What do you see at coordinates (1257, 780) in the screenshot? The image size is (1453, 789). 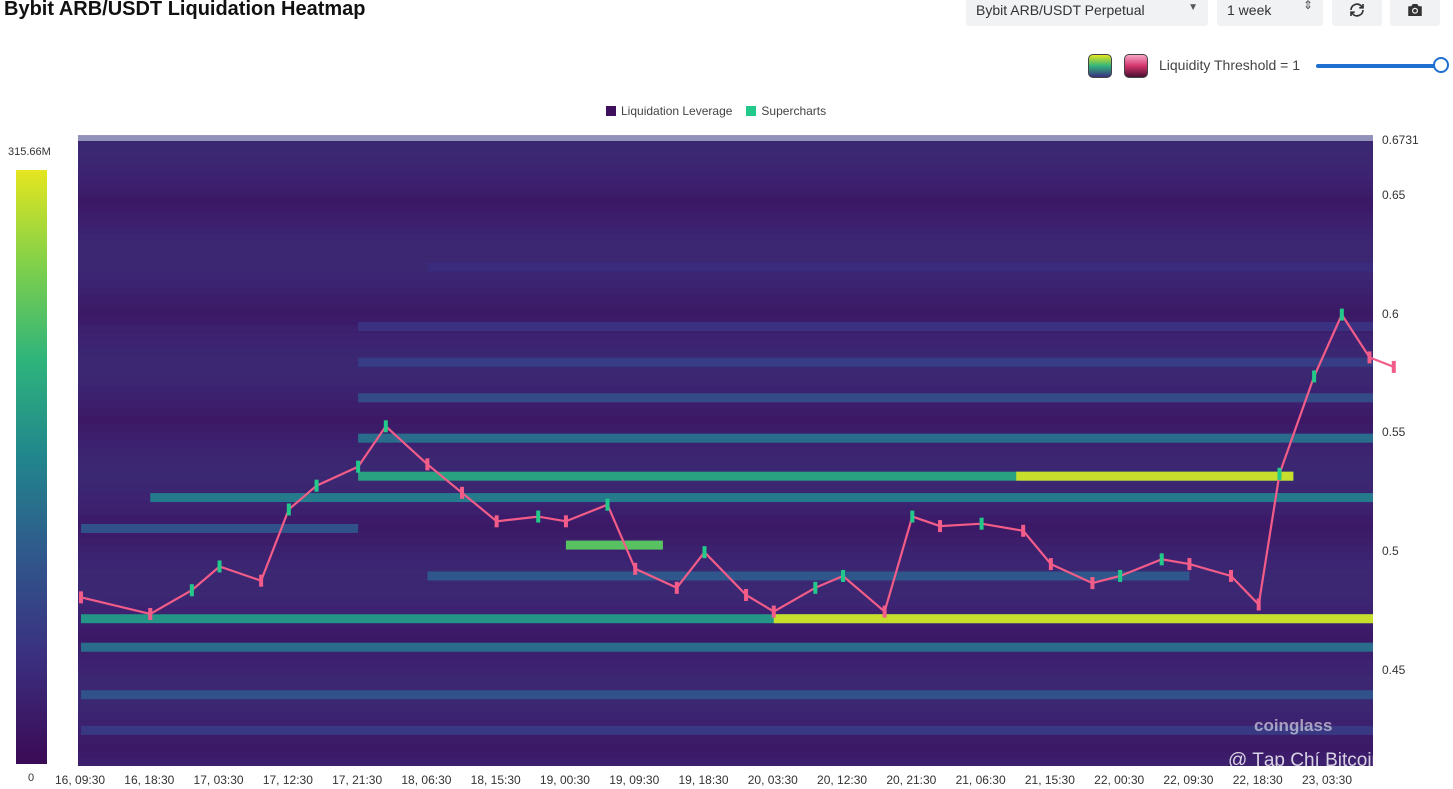 I see `x-tick-label: 22, 18:30` at bounding box center [1257, 780].